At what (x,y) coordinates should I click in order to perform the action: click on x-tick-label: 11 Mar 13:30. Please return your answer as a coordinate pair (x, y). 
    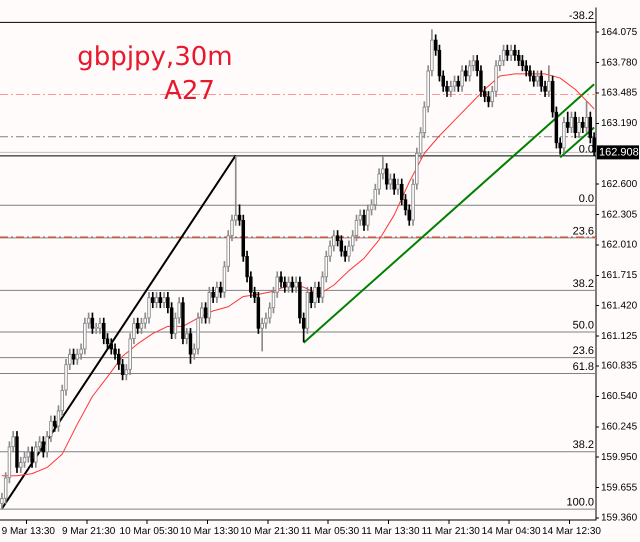
    Looking at the image, I should click on (390, 531).